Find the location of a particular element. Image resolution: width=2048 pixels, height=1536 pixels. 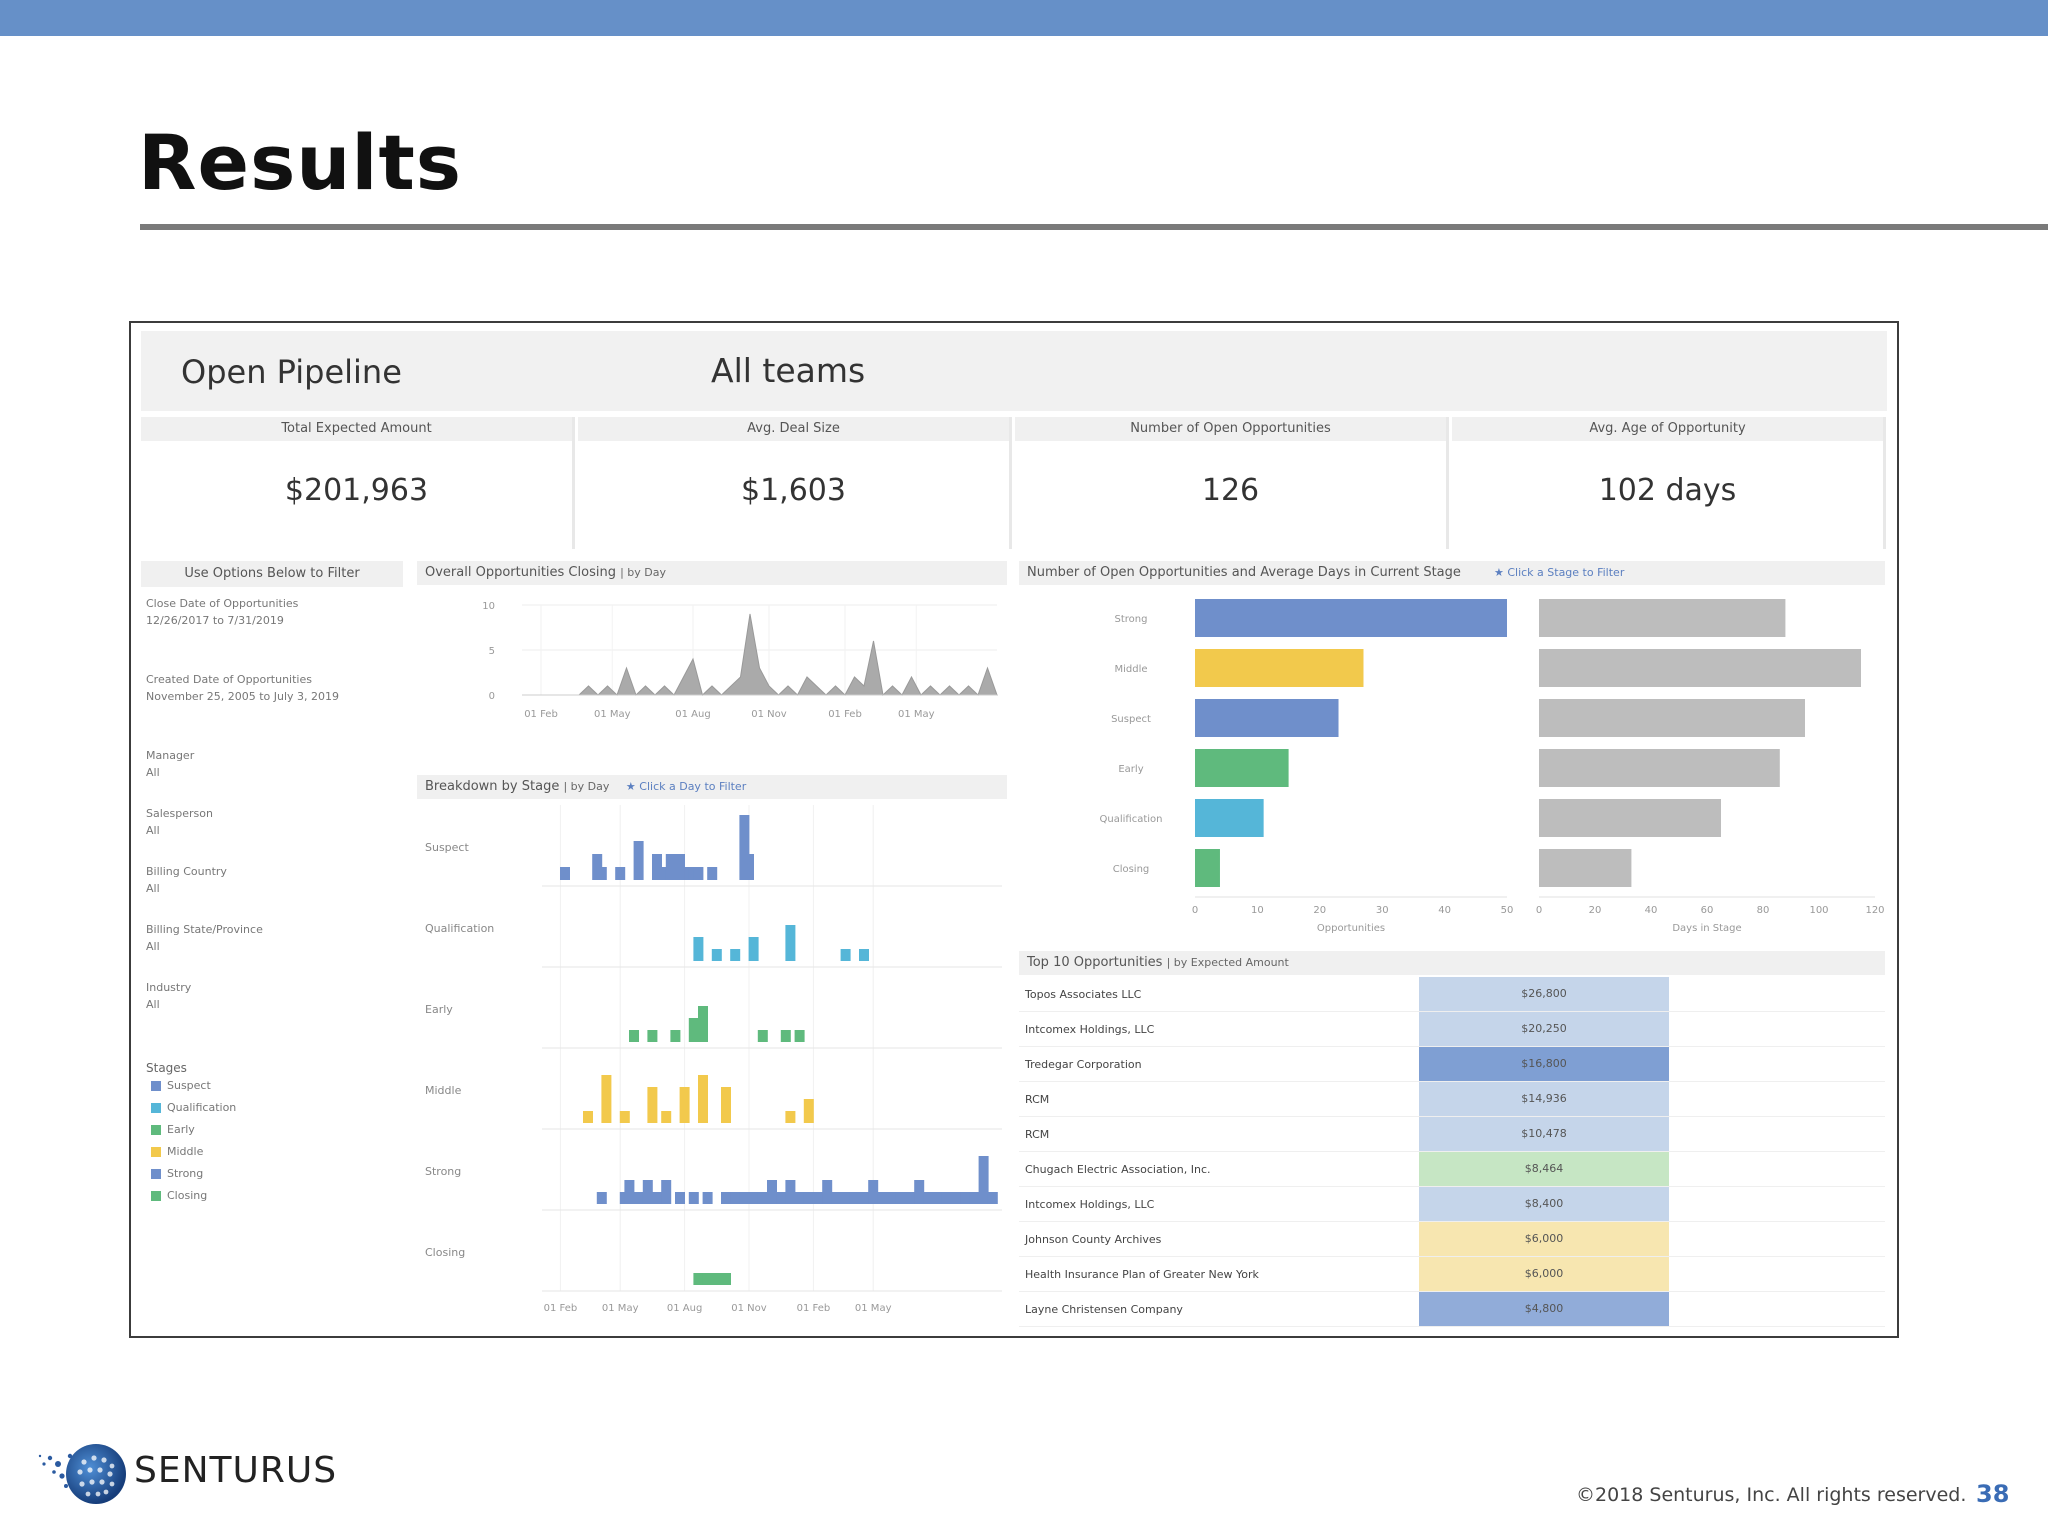

legend-title: Stages is located at coordinates (166, 1068).